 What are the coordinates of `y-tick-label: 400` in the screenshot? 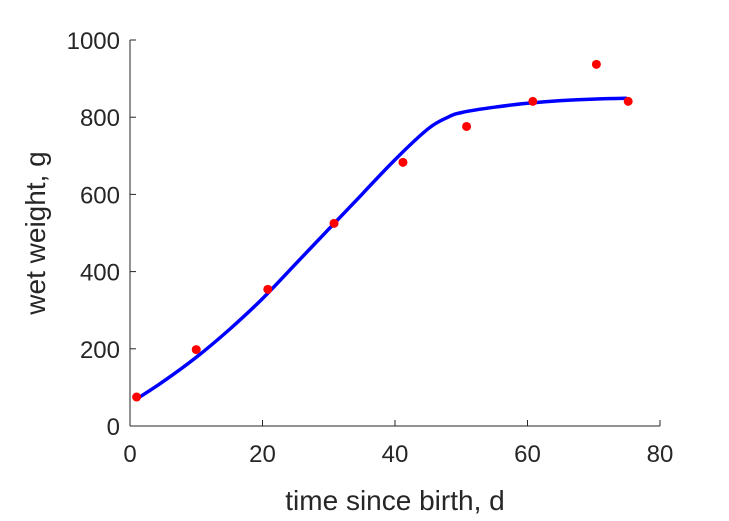 It's located at (100, 273).